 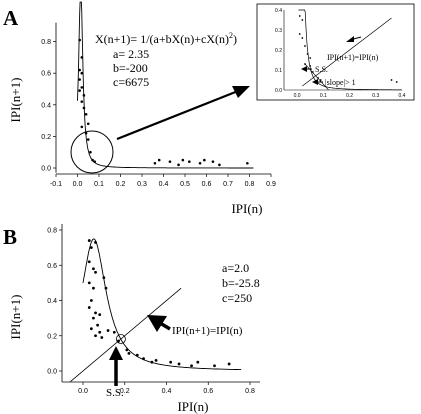 What do you see at coordinates (177, 115) in the screenshot?
I see `panel-a-zoom-arrow` at bounding box center [177, 115].